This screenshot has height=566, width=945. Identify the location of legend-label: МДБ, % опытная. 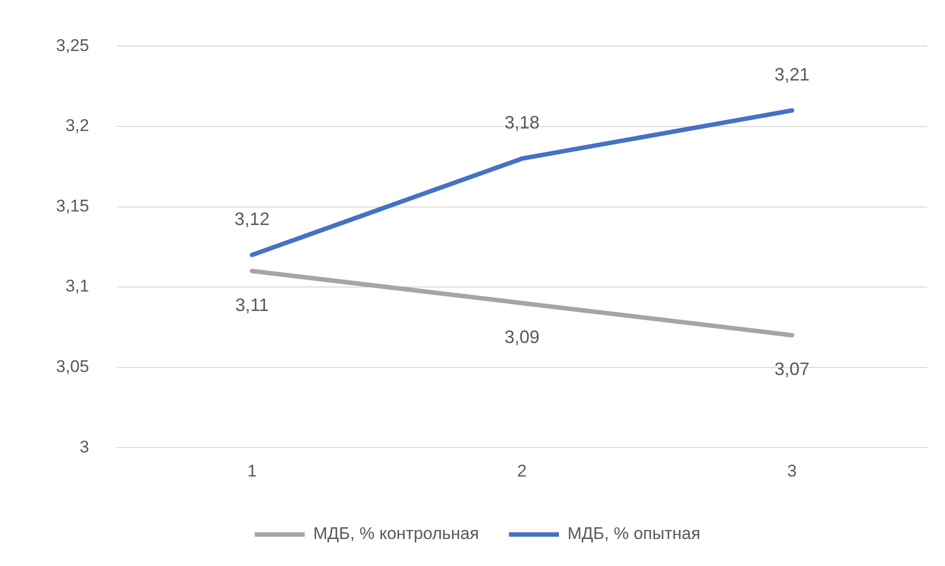
(633, 534).